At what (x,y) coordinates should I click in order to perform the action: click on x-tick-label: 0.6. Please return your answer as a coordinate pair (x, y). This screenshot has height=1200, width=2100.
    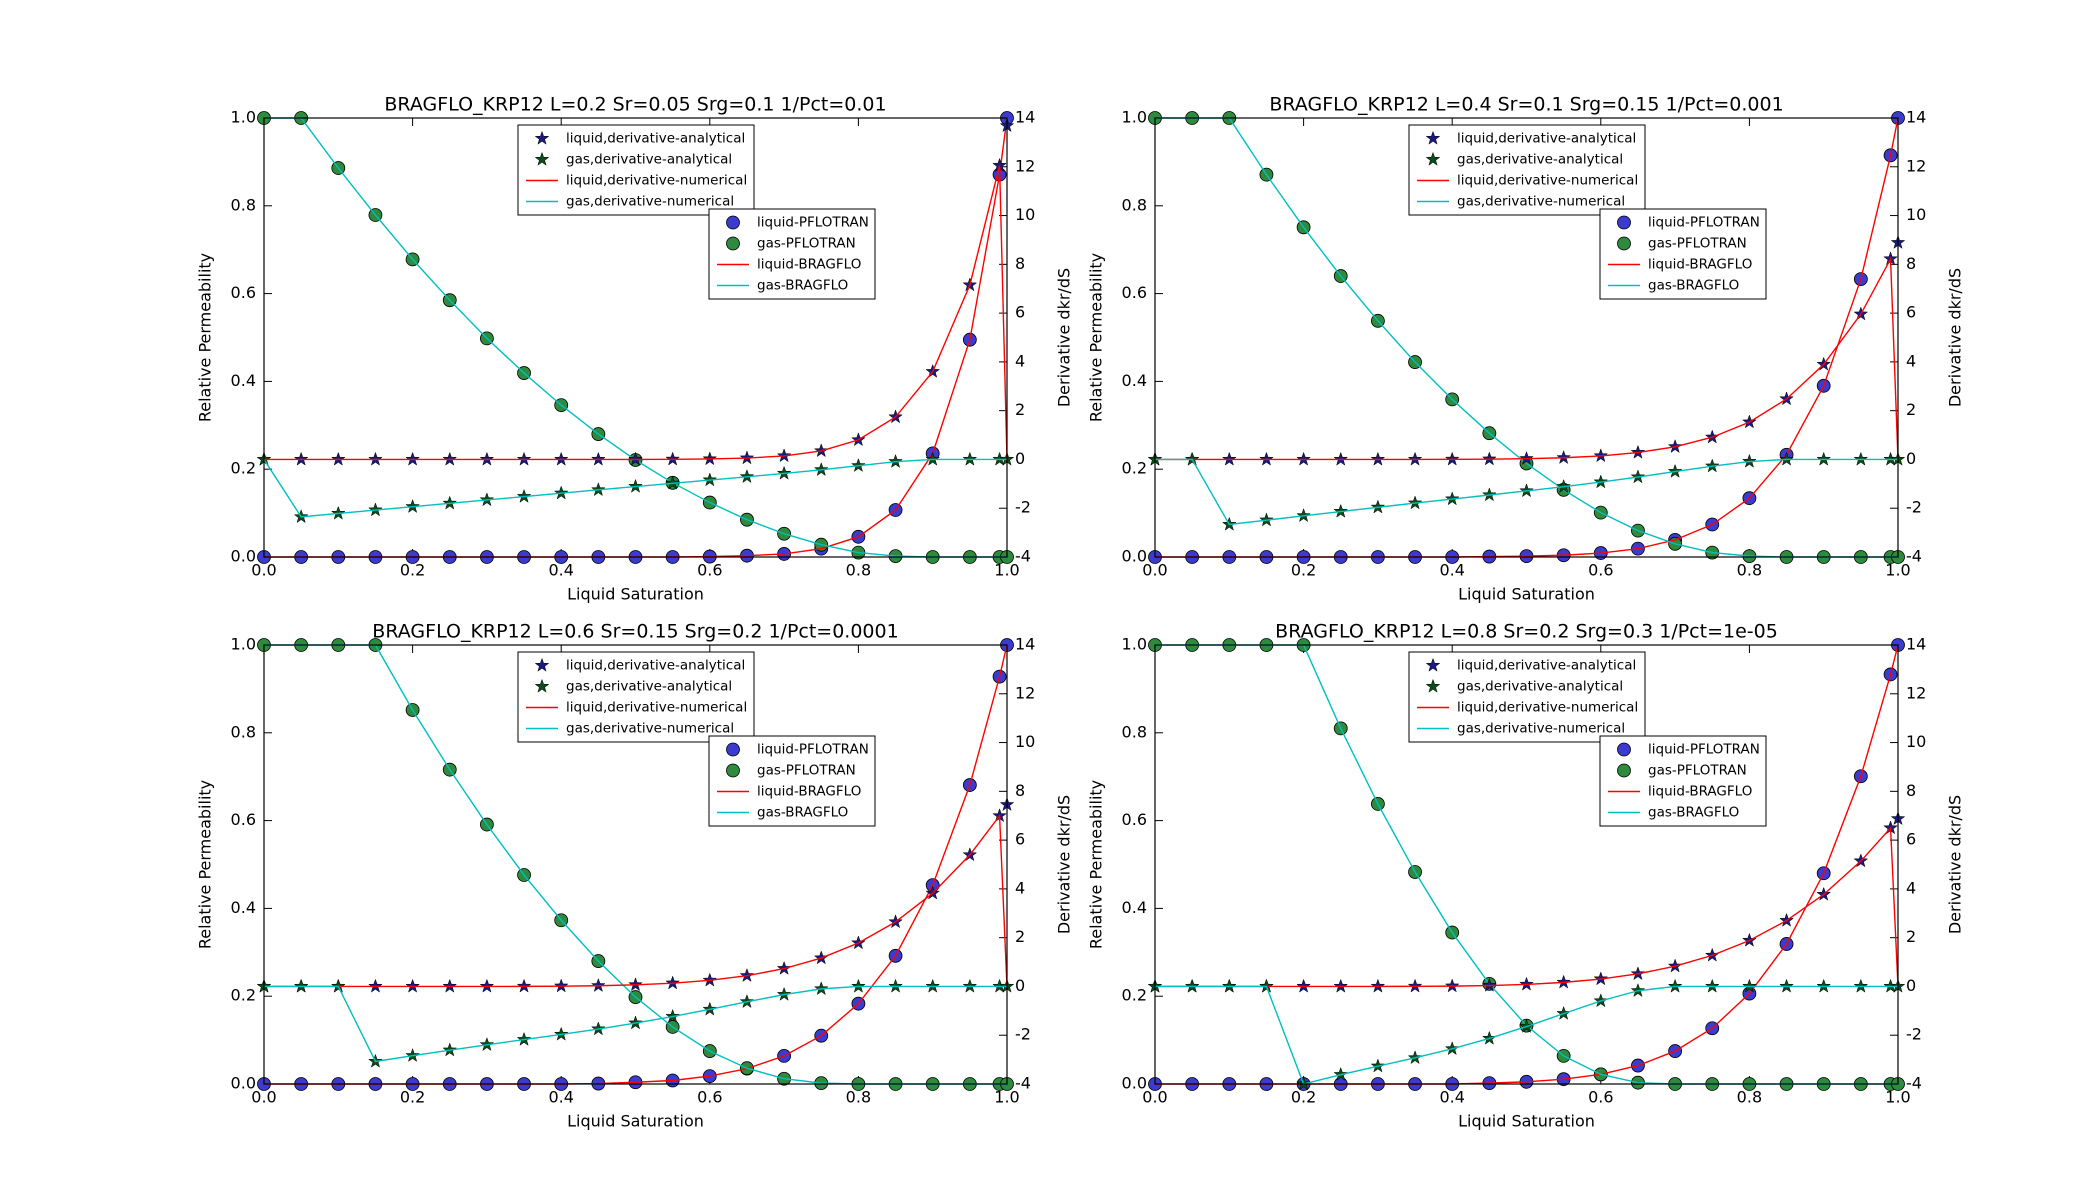
    Looking at the image, I should click on (1600, 570).